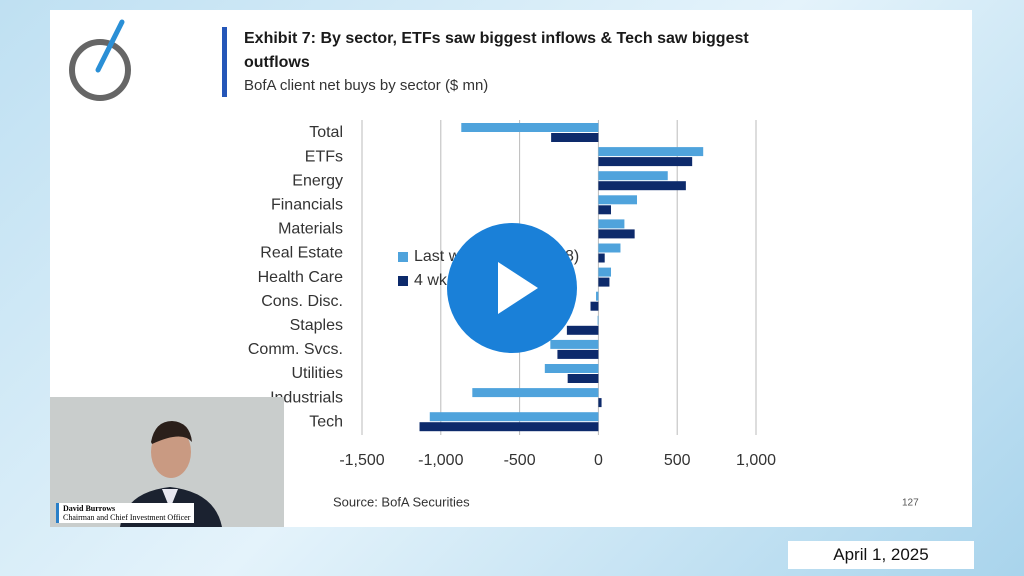 This screenshot has width=1024, height=576. What do you see at coordinates (326, 132) in the screenshot?
I see `y-tick-label: Total` at bounding box center [326, 132].